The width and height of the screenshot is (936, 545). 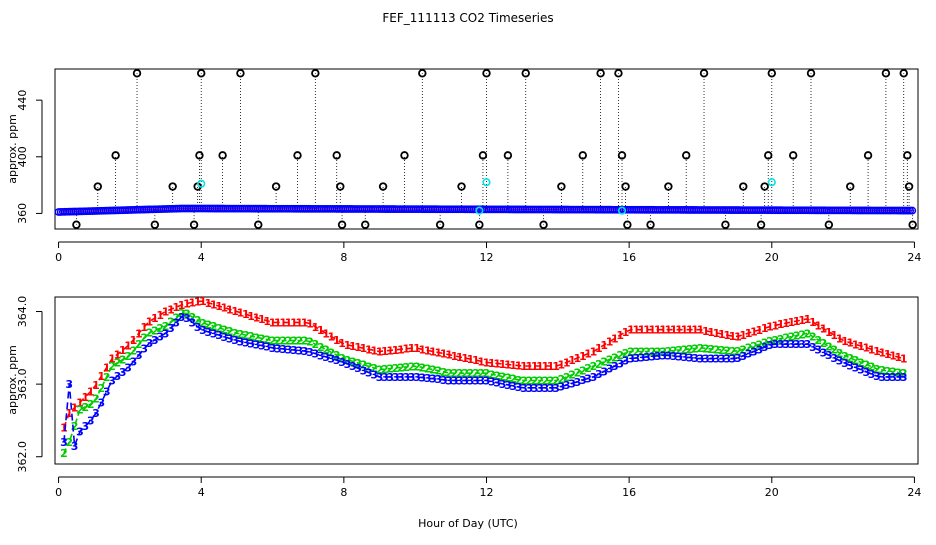 I want to click on upper-x-tick-label: 24, so click(x=914, y=257).